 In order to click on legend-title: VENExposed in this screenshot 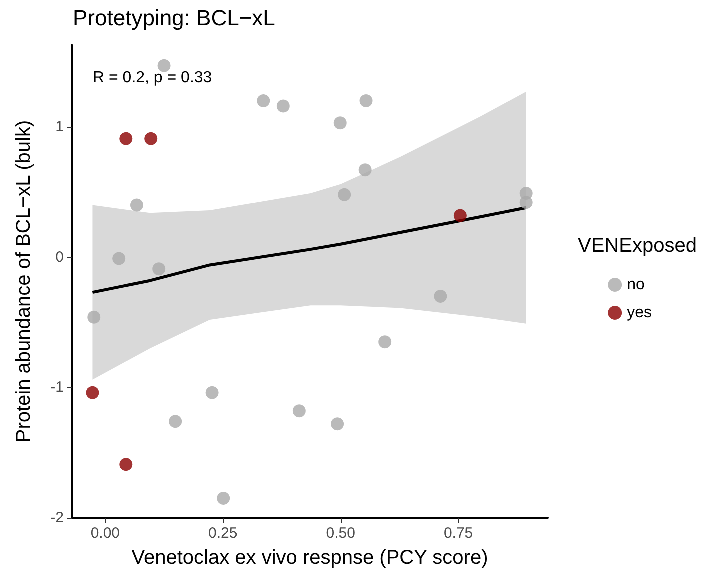, I will do `click(637, 246)`.